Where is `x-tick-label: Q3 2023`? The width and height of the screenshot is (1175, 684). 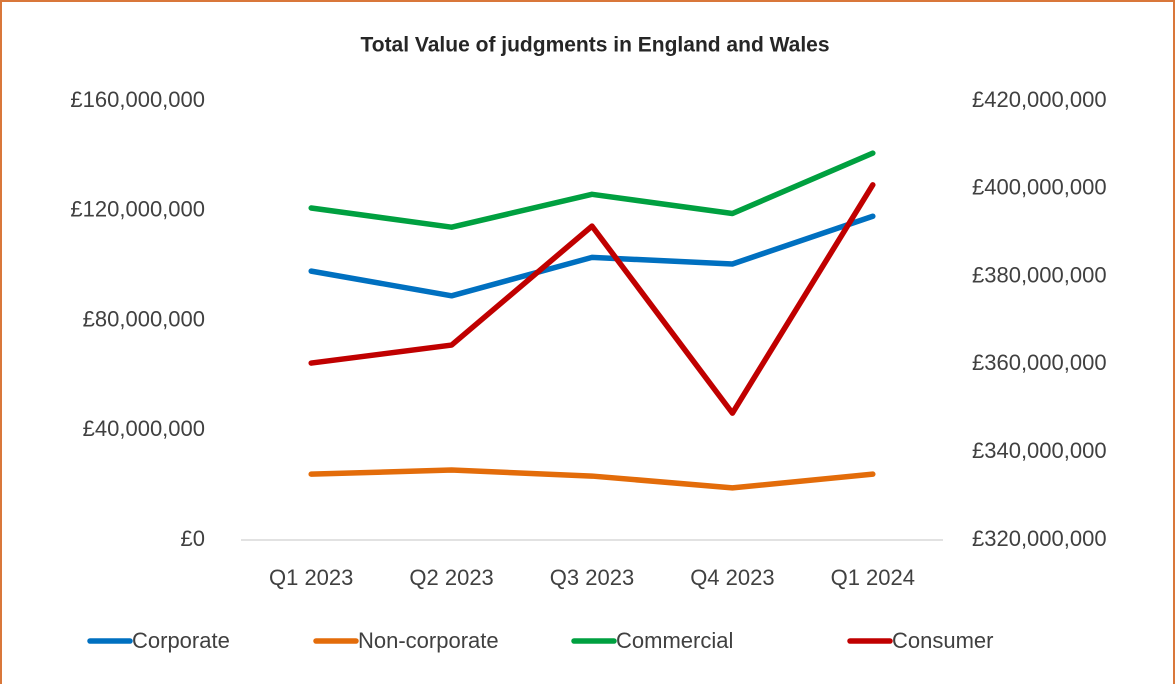
x-tick-label: Q3 2023 is located at coordinates (592, 577).